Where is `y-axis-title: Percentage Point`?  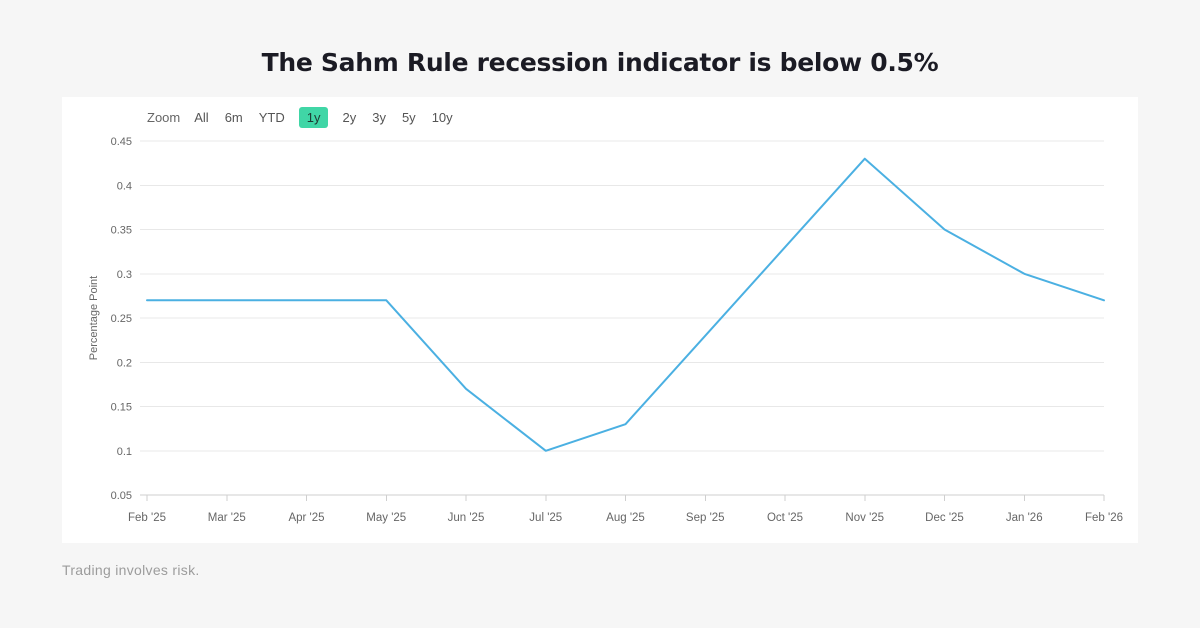
y-axis-title: Percentage Point is located at coordinates (94, 318).